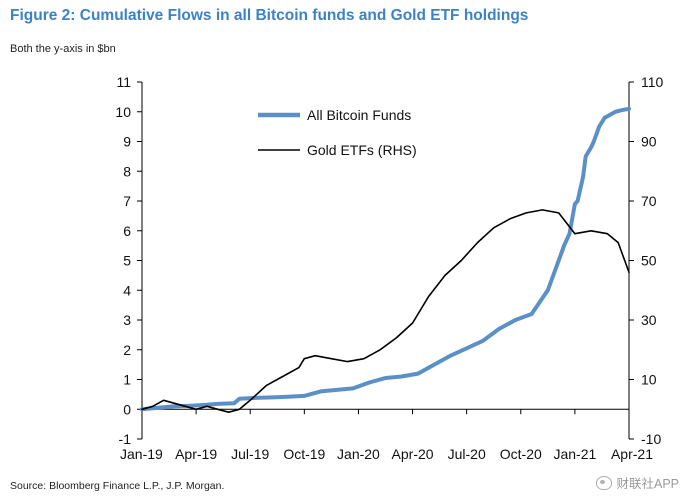  What do you see at coordinates (652, 82) in the screenshot?
I see `y-right-tick-label: 110` at bounding box center [652, 82].